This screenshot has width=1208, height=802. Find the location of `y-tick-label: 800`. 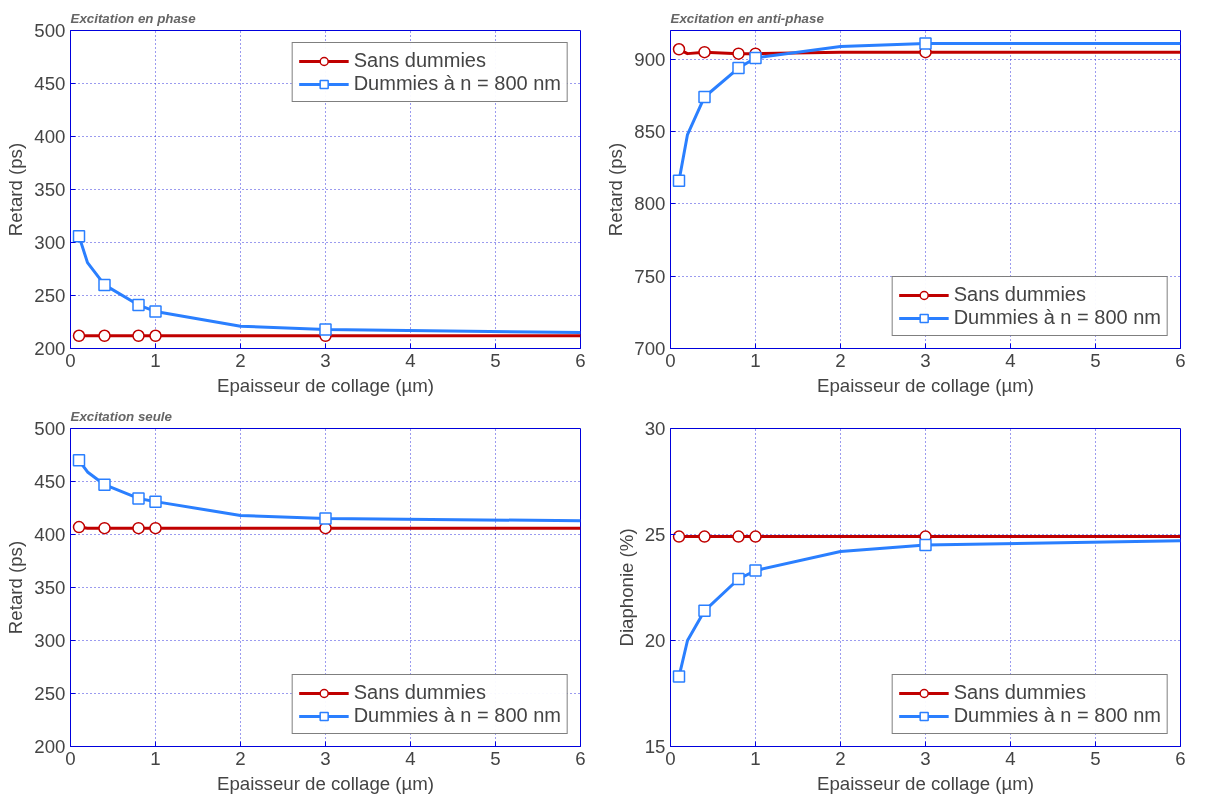

y-tick-label: 800 is located at coordinates (650, 204).